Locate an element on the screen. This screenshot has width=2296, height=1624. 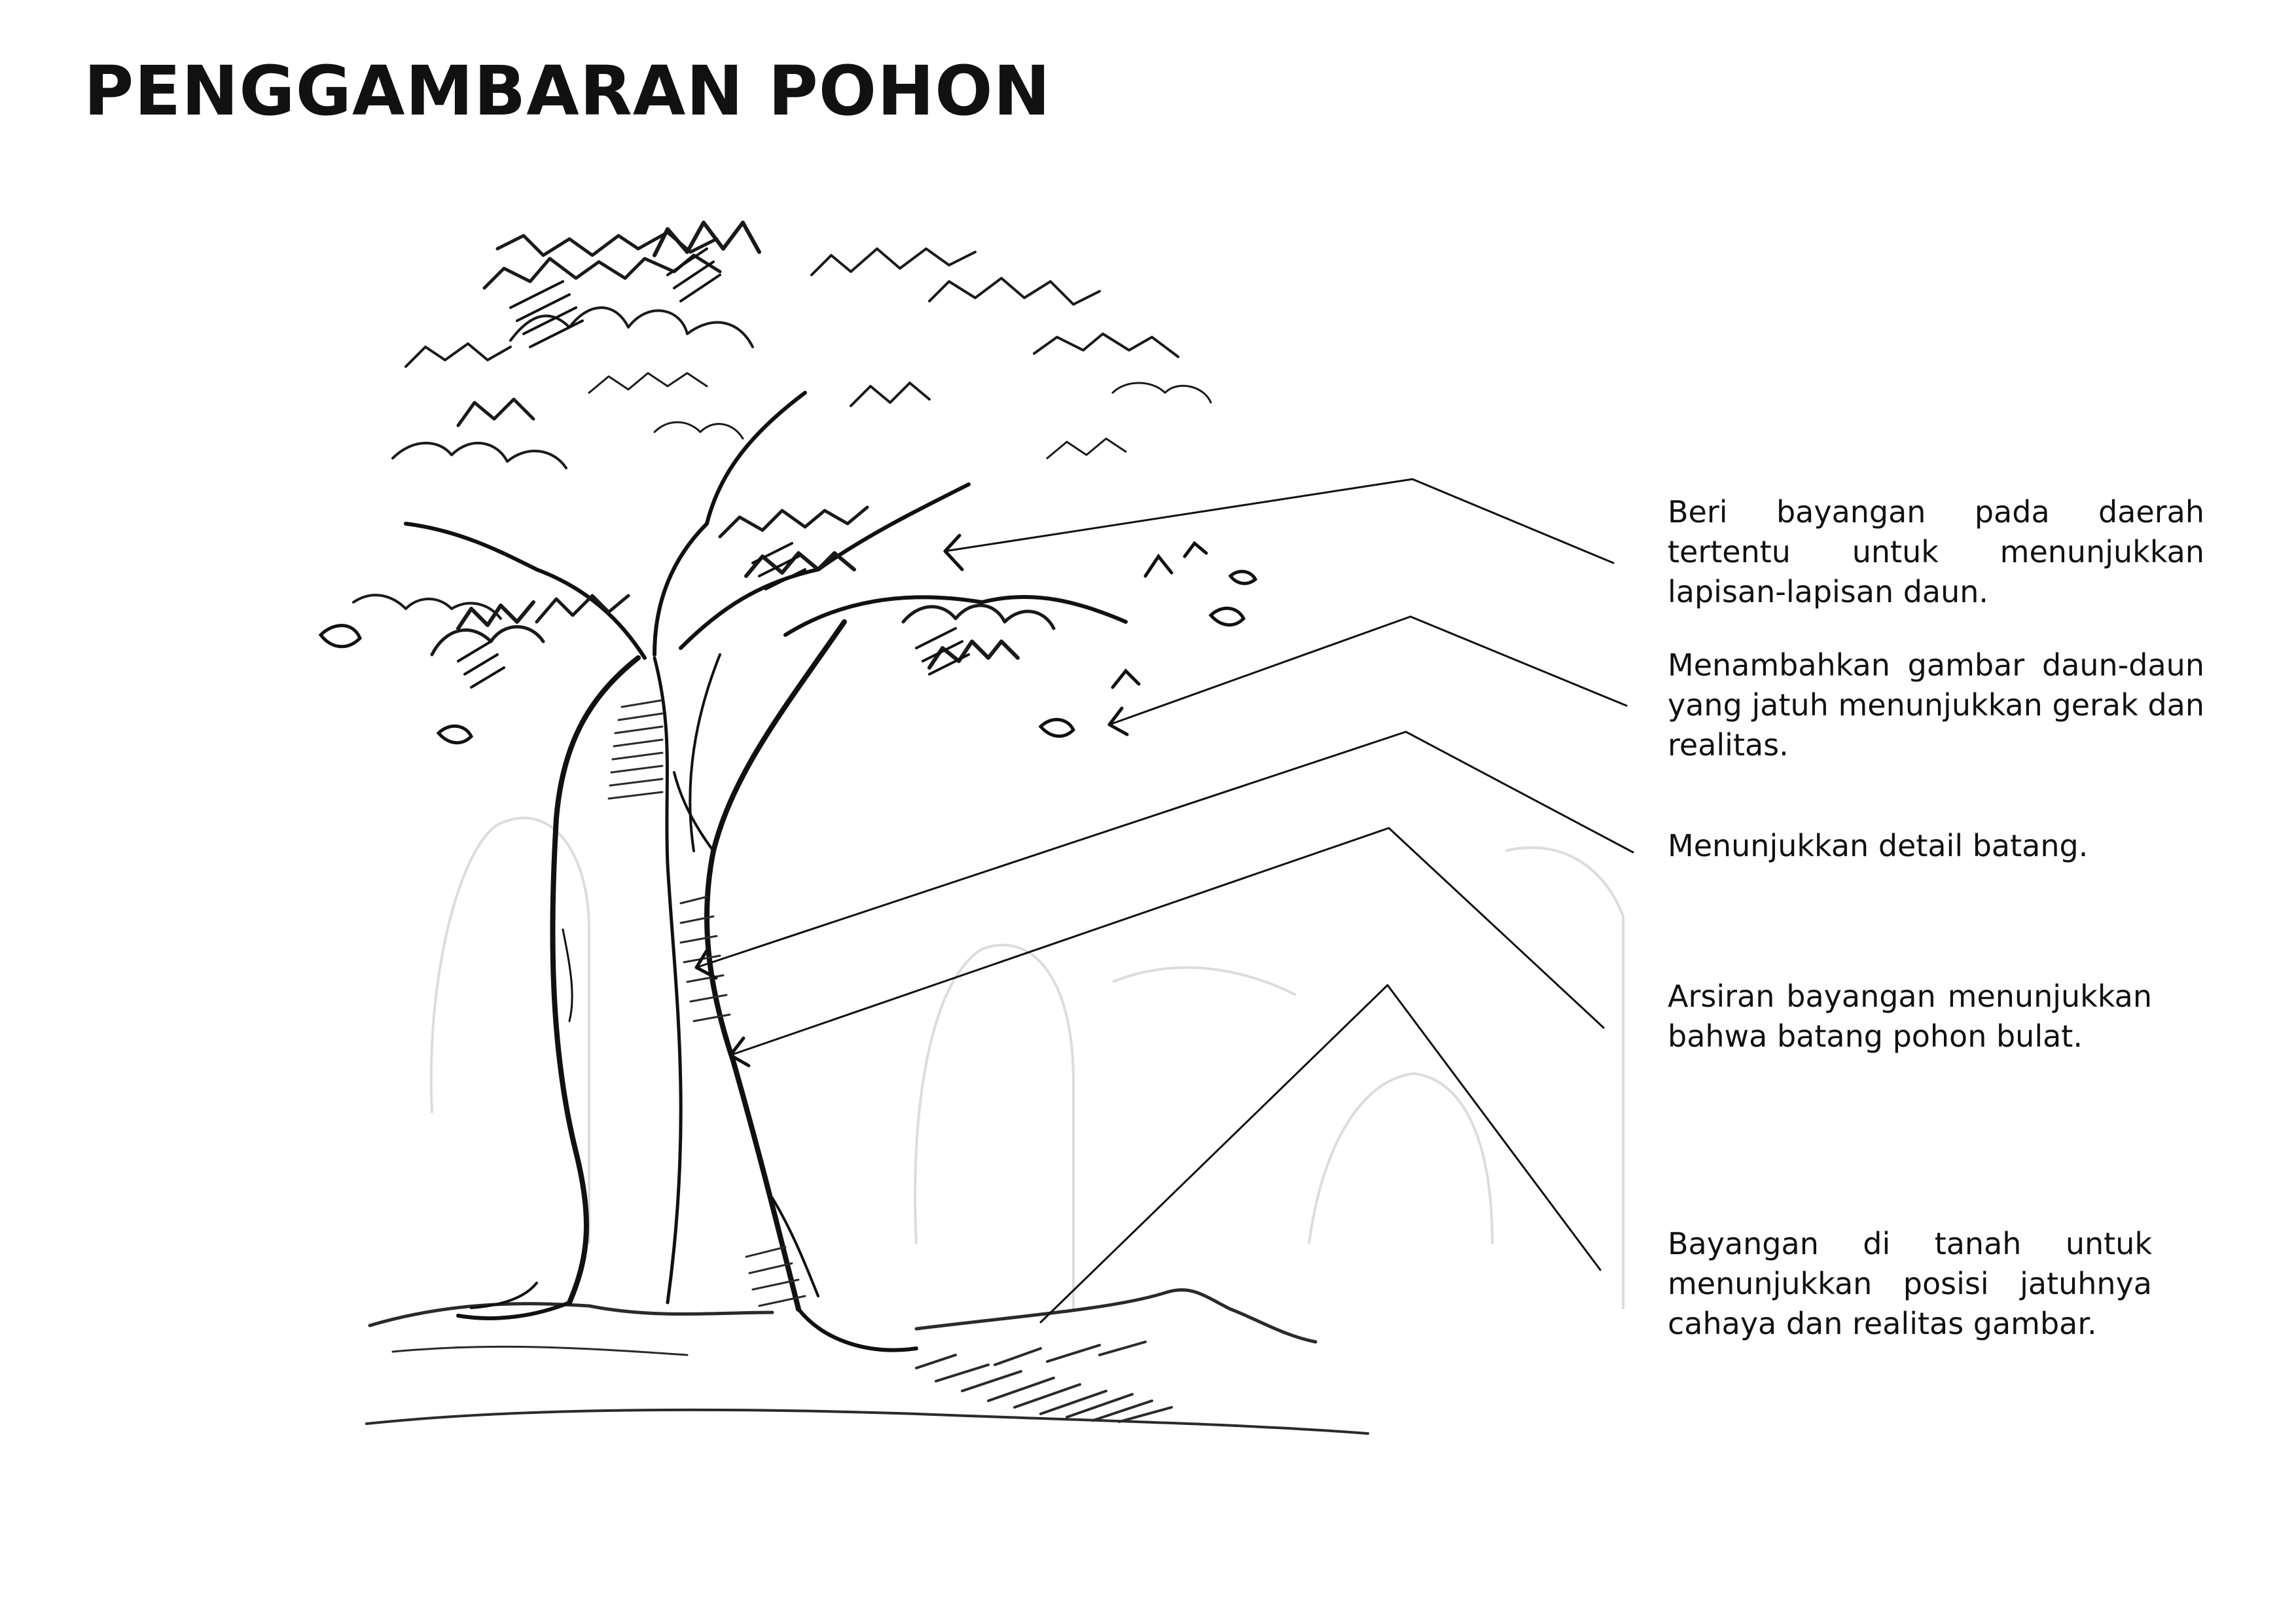
leader-trunk-shading is located at coordinates (1167, 941).